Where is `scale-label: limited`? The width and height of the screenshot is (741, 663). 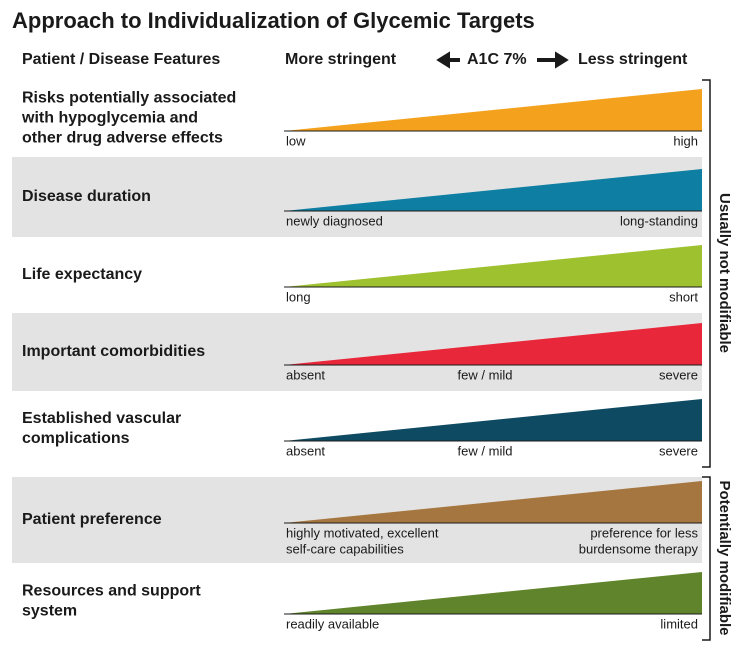 scale-label: limited is located at coordinates (679, 623).